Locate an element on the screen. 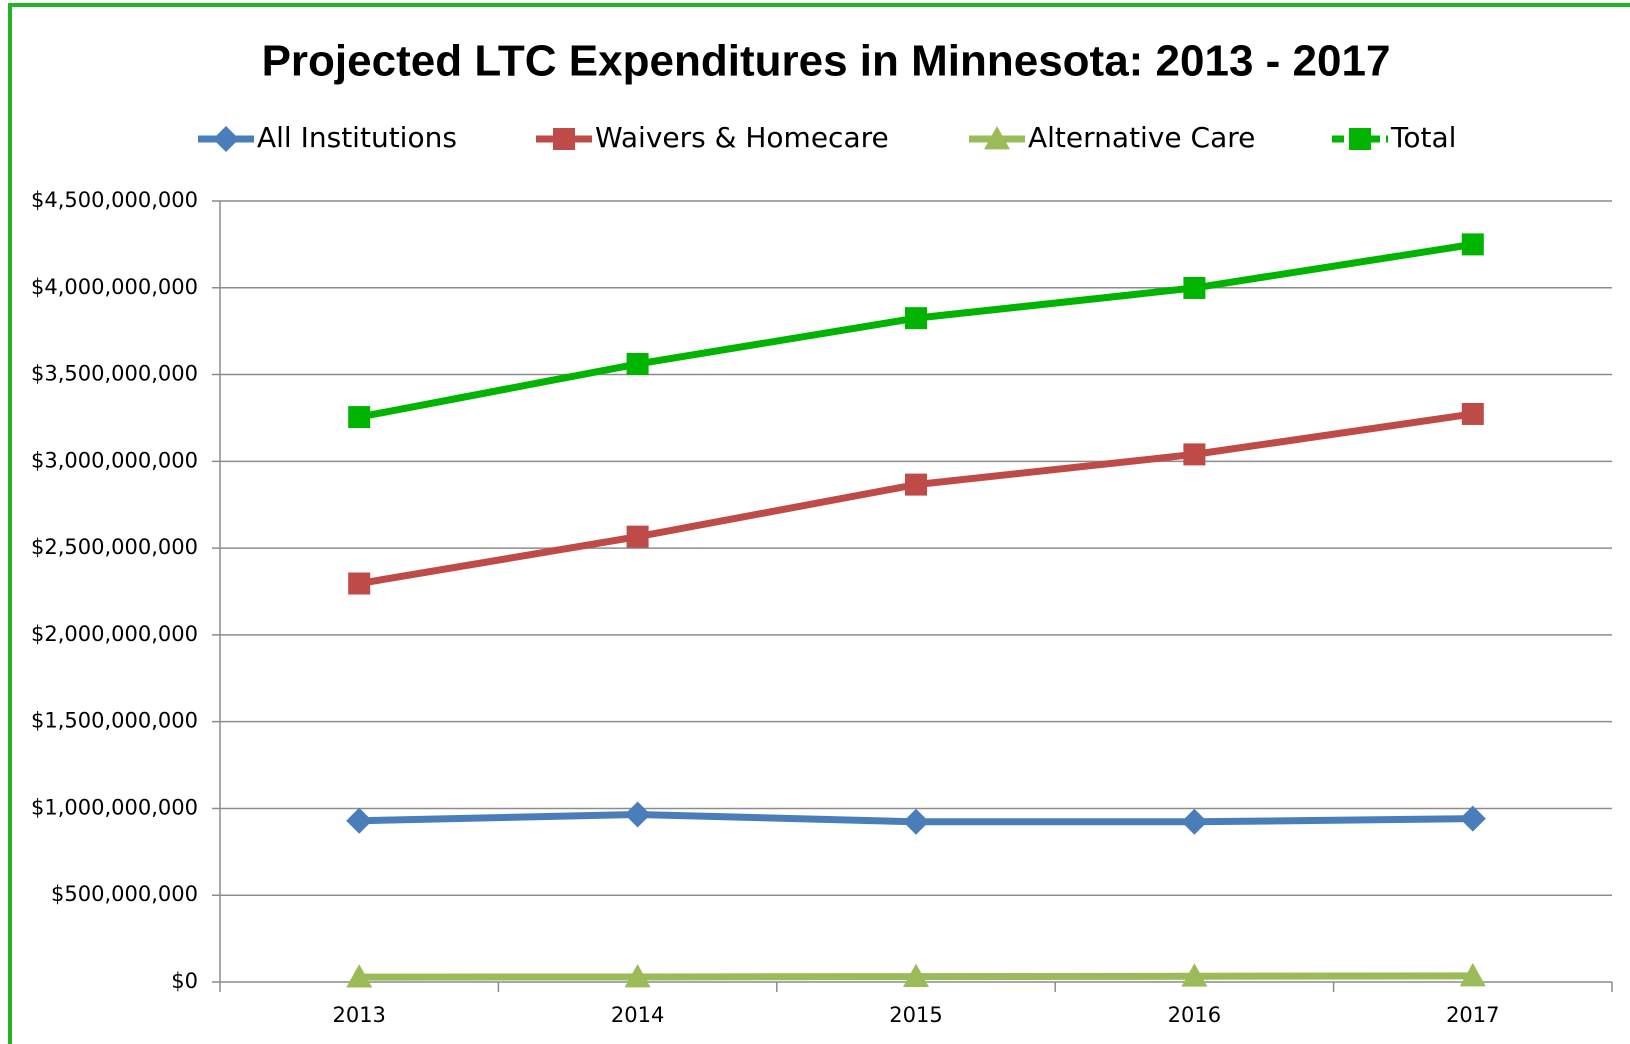 The image size is (1630, 1044). legend-label: Waivers & Homecare is located at coordinates (742, 137).